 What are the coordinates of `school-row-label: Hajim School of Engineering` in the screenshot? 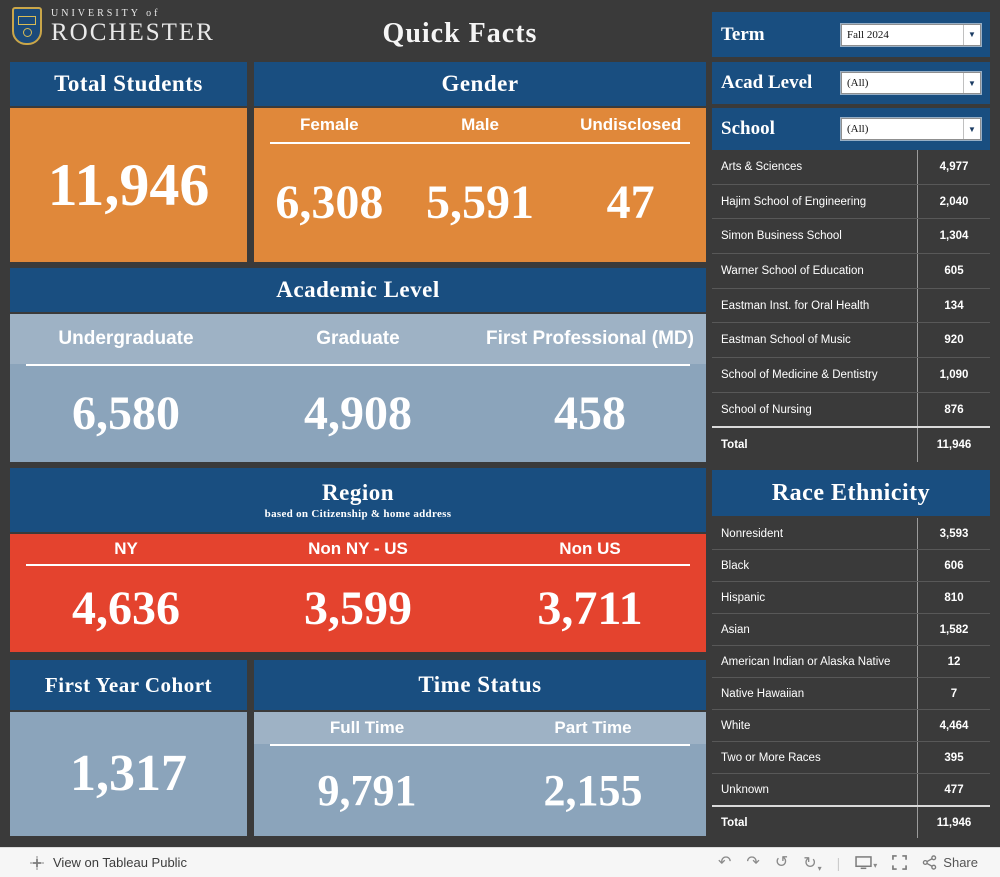 It's located at (794, 201).